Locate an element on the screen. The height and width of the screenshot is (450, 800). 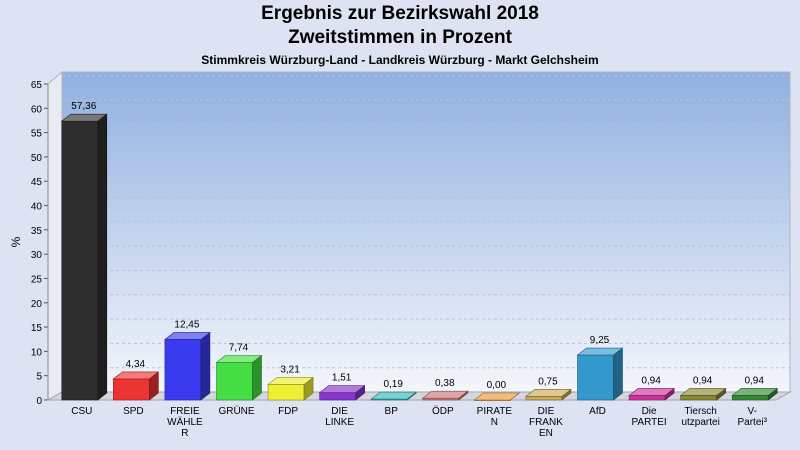
y-tick-label: 65 is located at coordinates (37, 85).